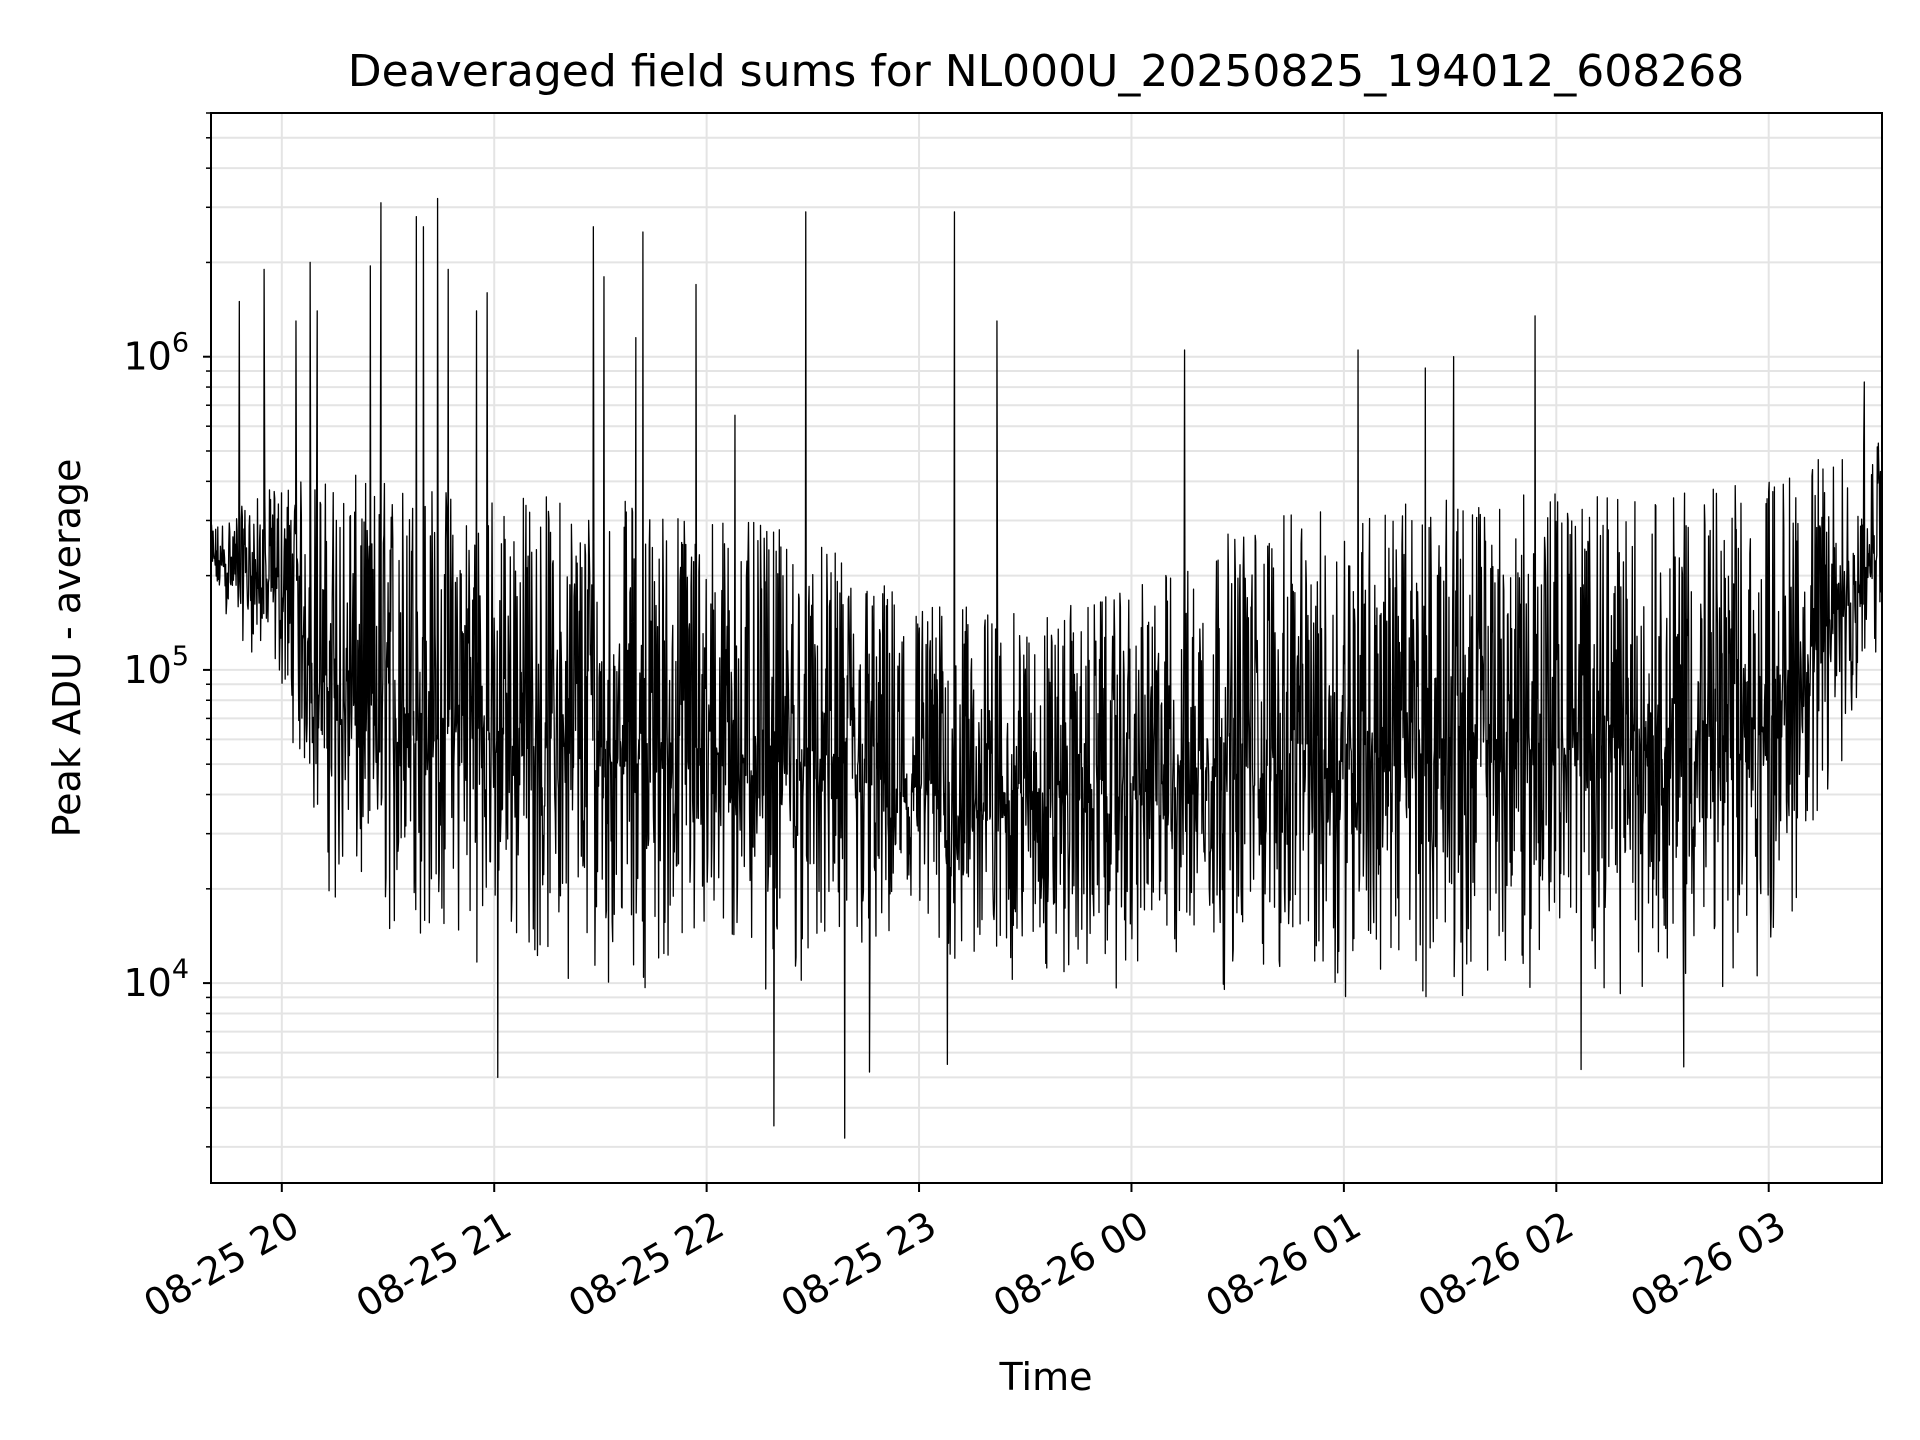 Image resolution: width=1920 pixels, height=1440 pixels. What do you see at coordinates (67, 648) in the screenshot?
I see `y-axis-label: Peak ADU - average` at bounding box center [67, 648].